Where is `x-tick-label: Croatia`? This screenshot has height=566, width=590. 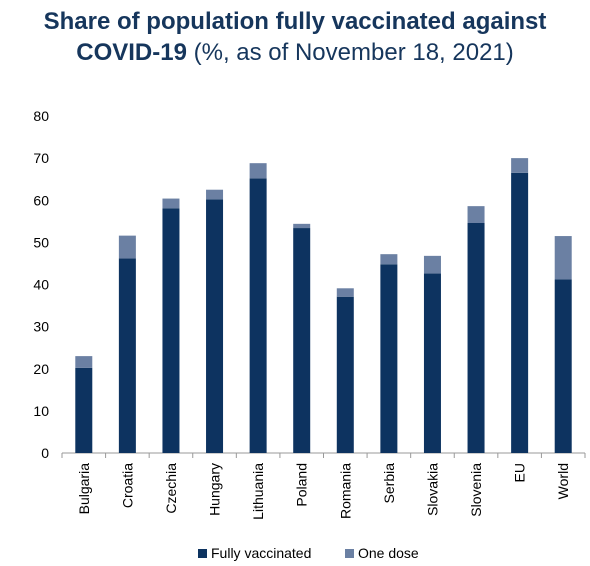 x-tick-label: Croatia is located at coordinates (127, 485).